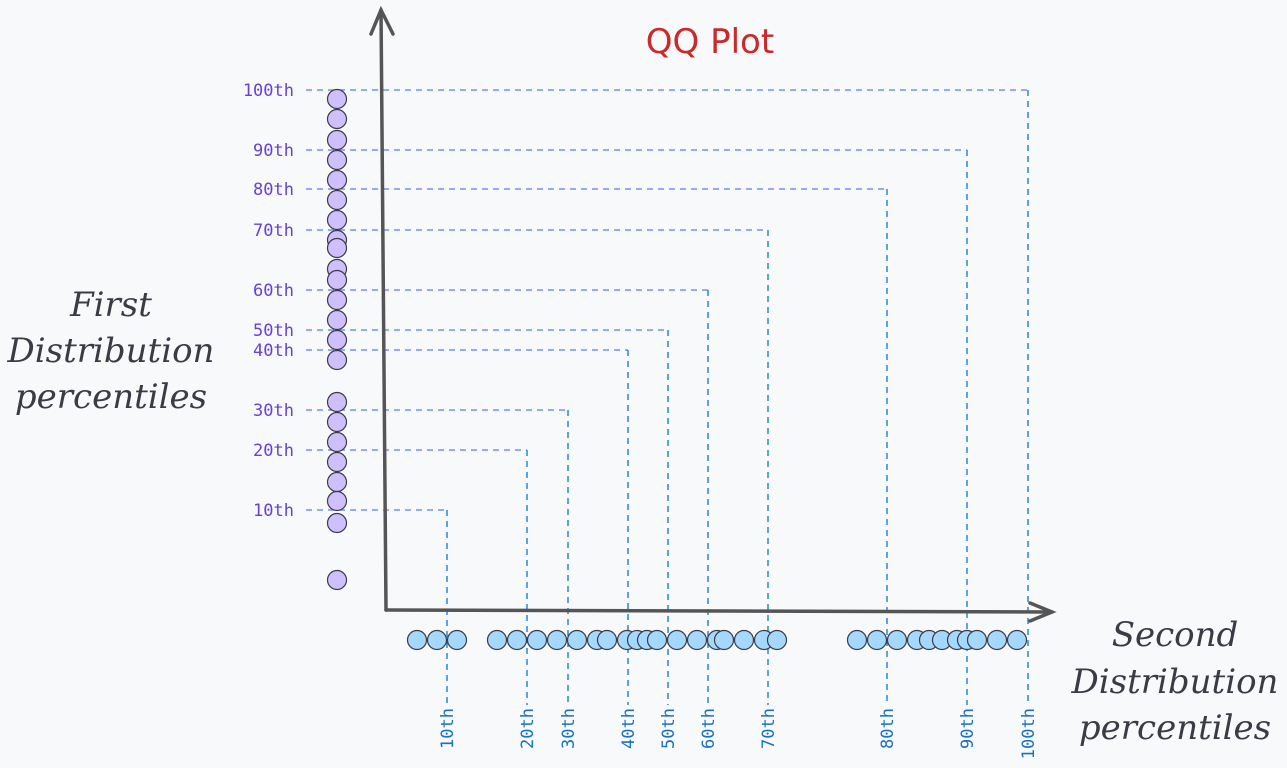 The width and height of the screenshot is (1287, 768). What do you see at coordinates (273, 291) in the screenshot?
I see `first-percentile-label: 60th` at bounding box center [273, 291].